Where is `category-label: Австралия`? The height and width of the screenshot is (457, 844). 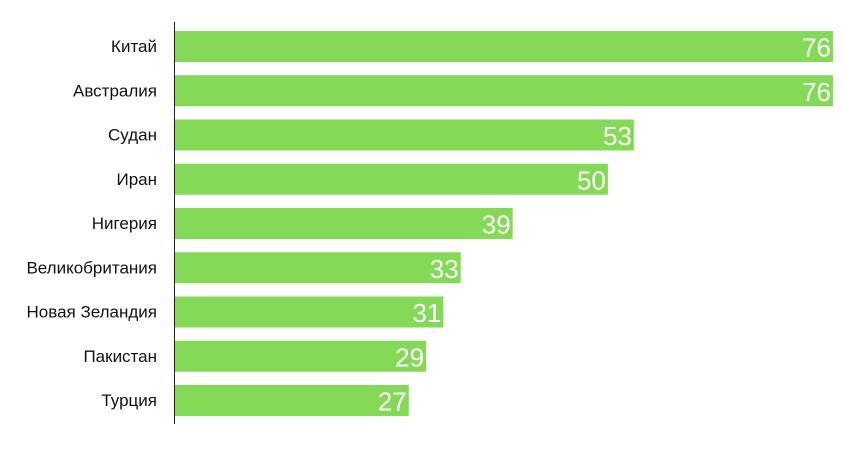
category-label: Австралия is located at coordinates (115, 90).